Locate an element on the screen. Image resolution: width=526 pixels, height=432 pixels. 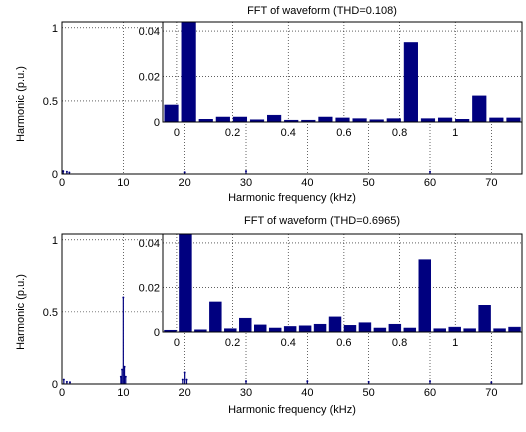
chart-1-title: FFT of waveform (THD=0.108) is located at coordinates (322, 11).